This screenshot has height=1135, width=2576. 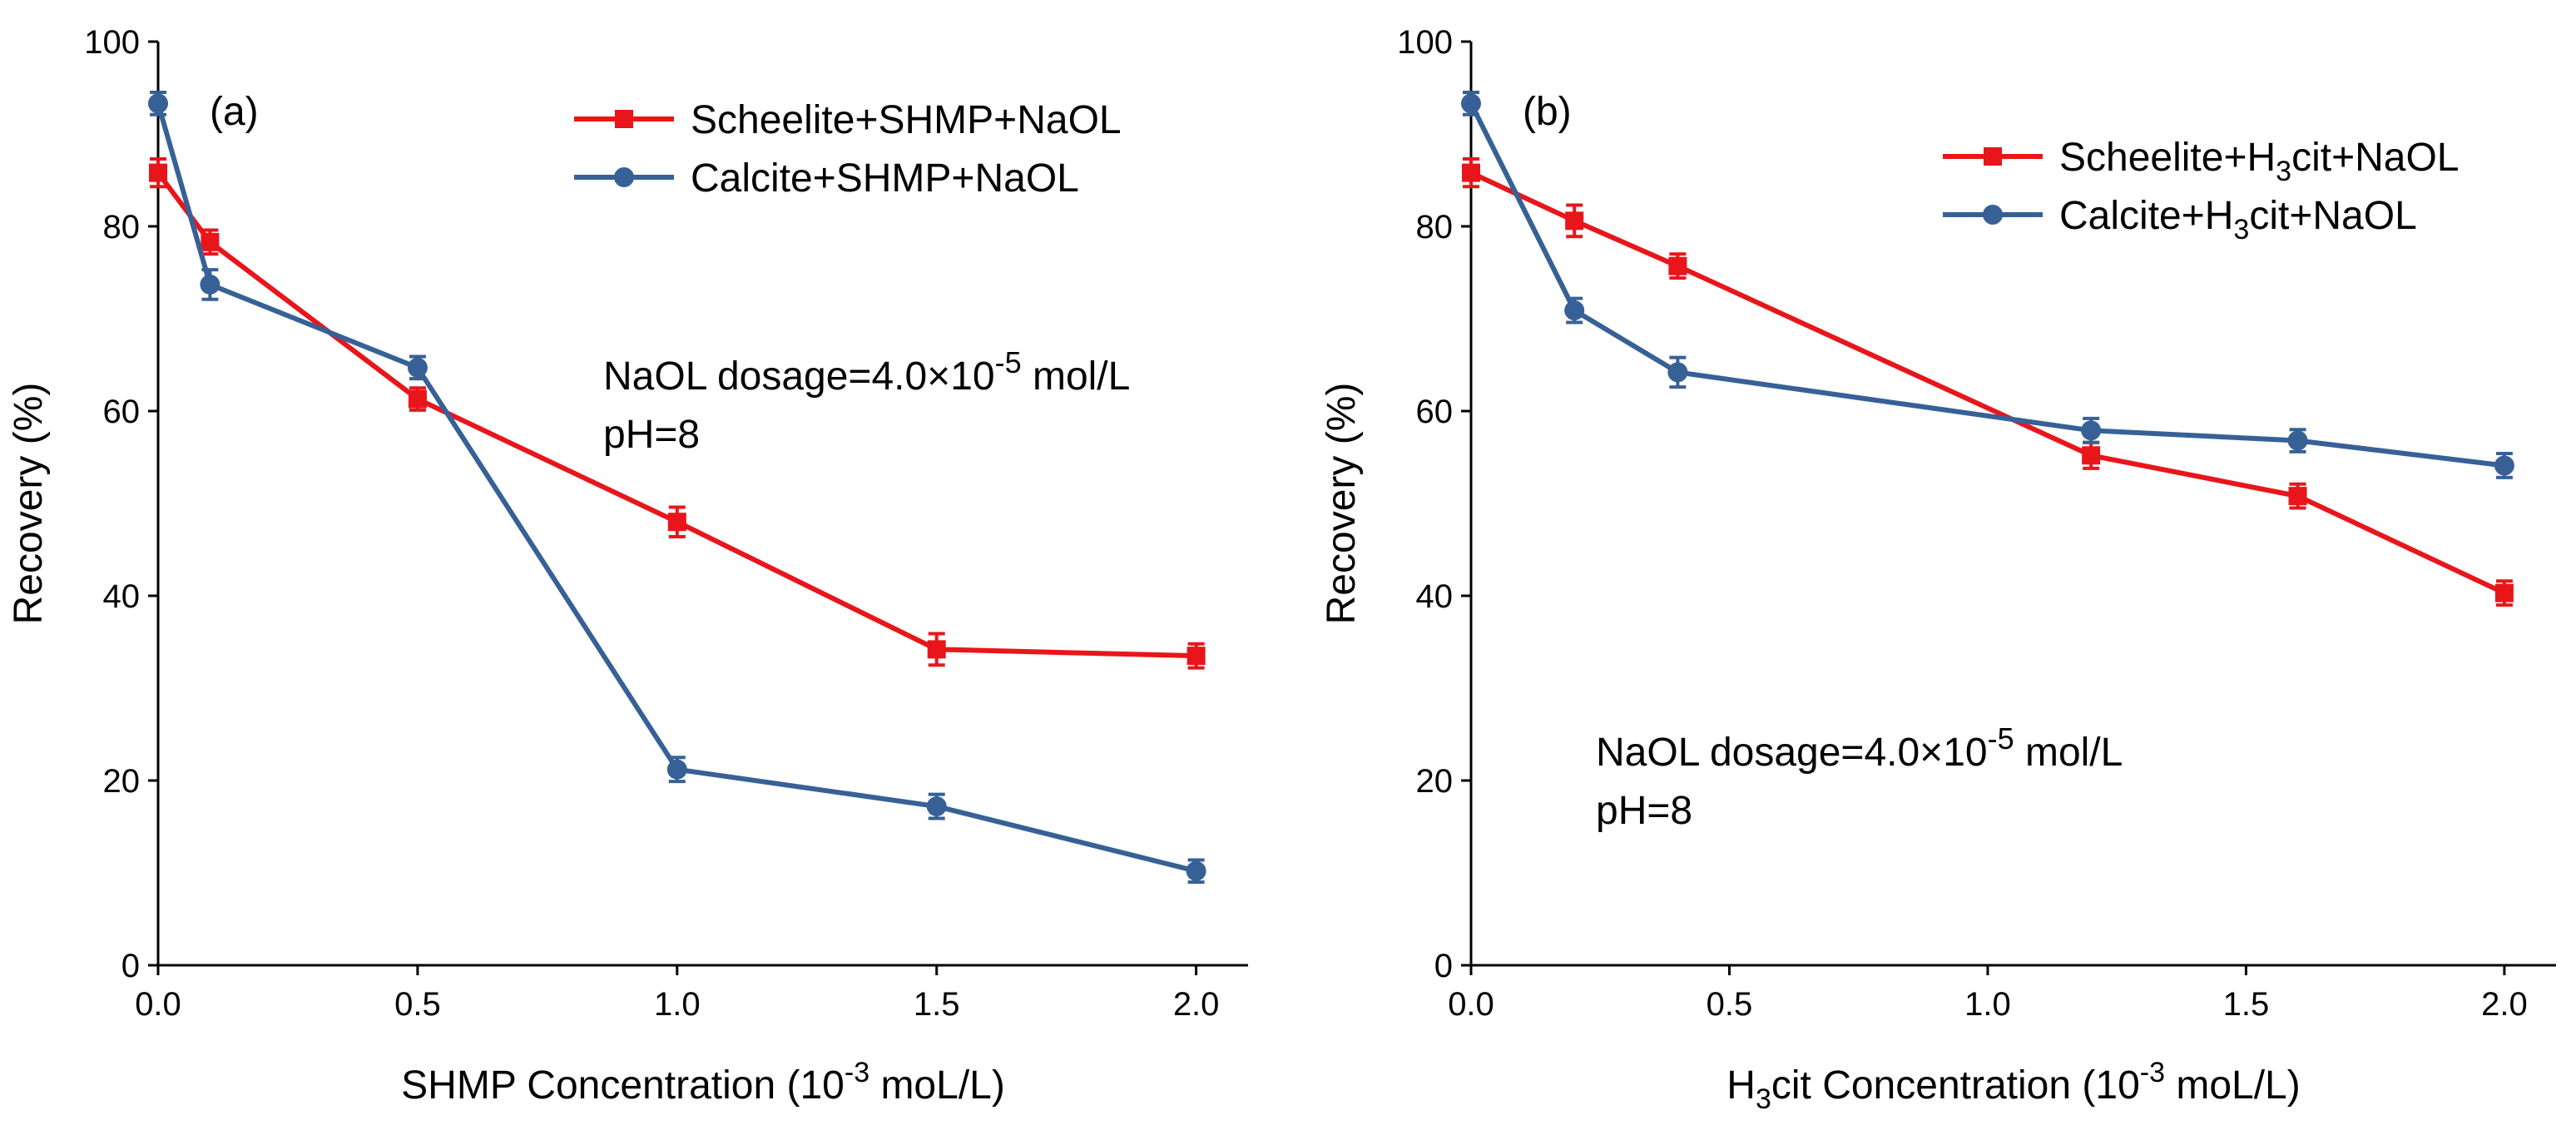 What do you see at coordinates (1741, 1085) in the screenshot?
I see `x-axis-label-text: H` at bounding box center [1741, 1085].